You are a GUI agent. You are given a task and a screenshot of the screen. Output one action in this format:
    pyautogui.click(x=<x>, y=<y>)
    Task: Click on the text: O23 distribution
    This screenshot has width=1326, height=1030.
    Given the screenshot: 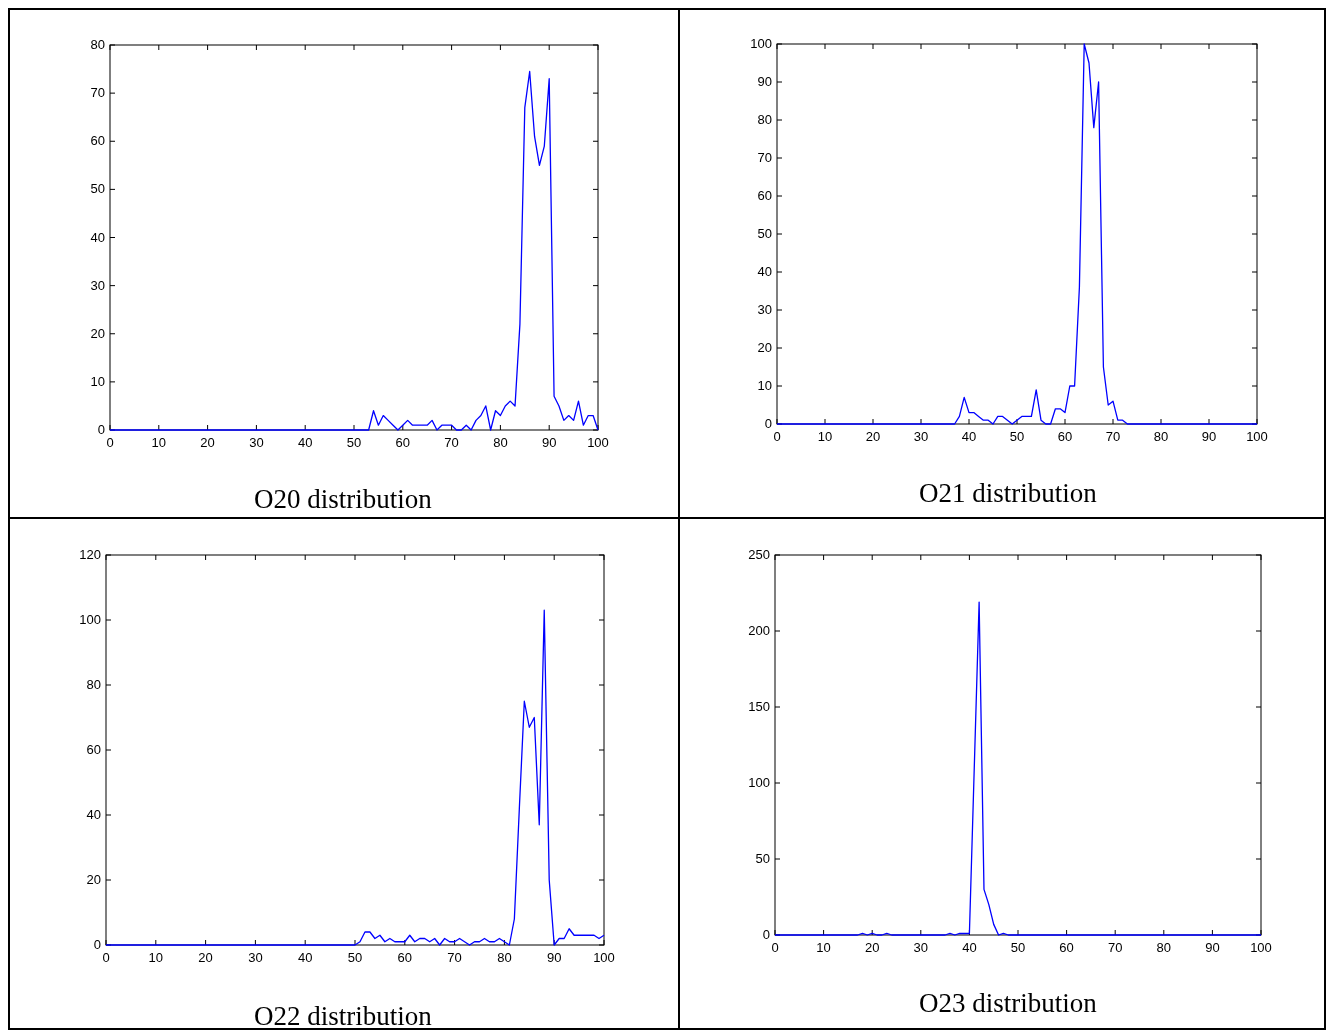 What is the action you would take?
    pyautogui.click(x=1008, y=1003)
    